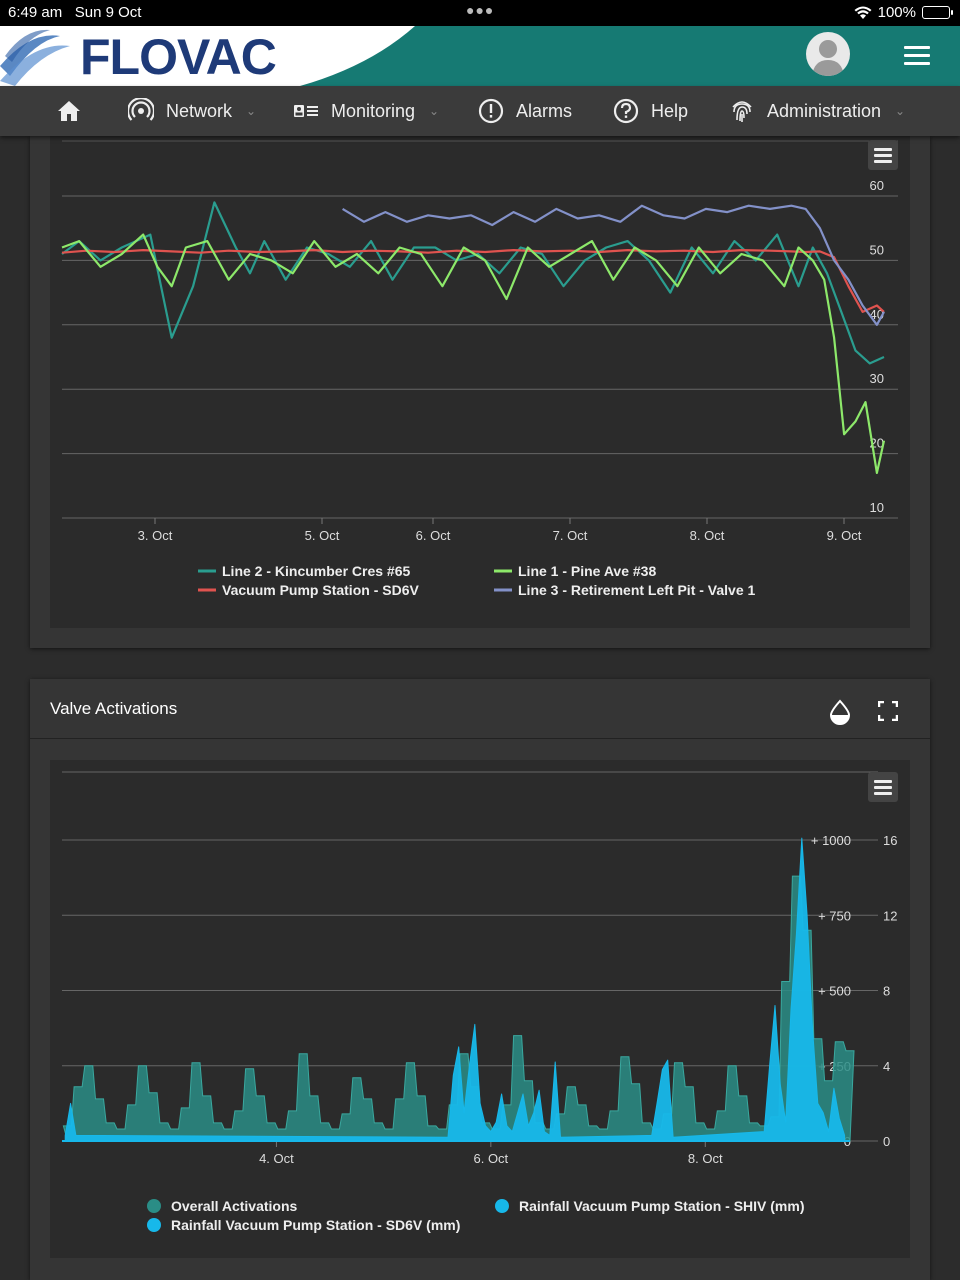 The image size is (960, 1280). What do you see at coordinates (315, 1225) in the screenshot?
I see `legend-label: Rainfall Vacuum Pump Station - SD6V (mm)` at bounding box center [315, 1225].